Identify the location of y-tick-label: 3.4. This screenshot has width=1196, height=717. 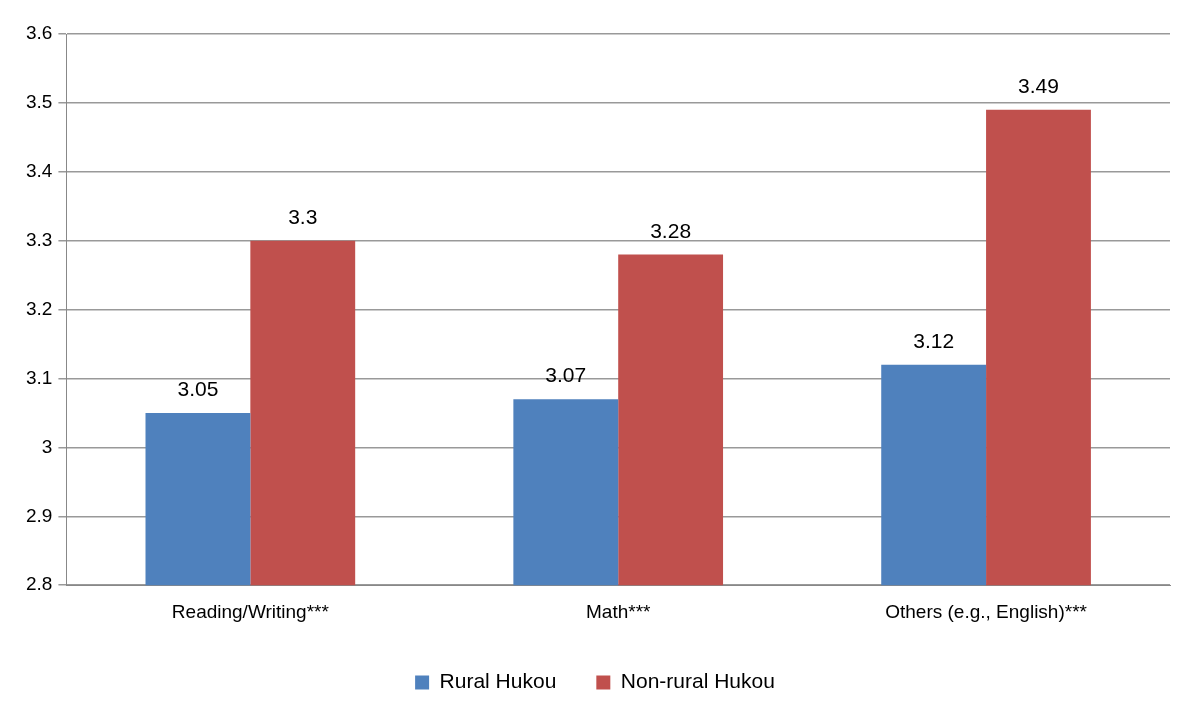
(39, 171).